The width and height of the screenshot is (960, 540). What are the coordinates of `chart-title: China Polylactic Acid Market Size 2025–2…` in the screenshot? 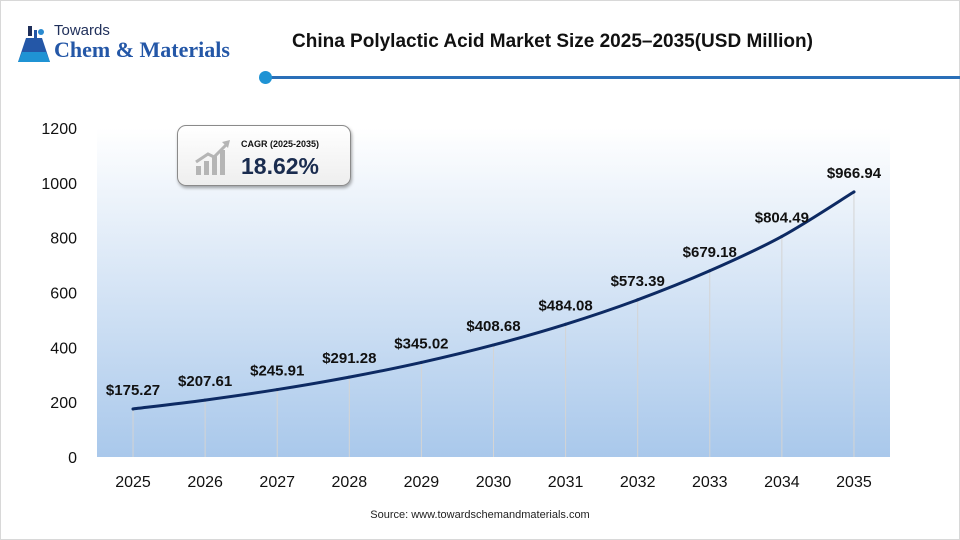 It's located at (552, 41).